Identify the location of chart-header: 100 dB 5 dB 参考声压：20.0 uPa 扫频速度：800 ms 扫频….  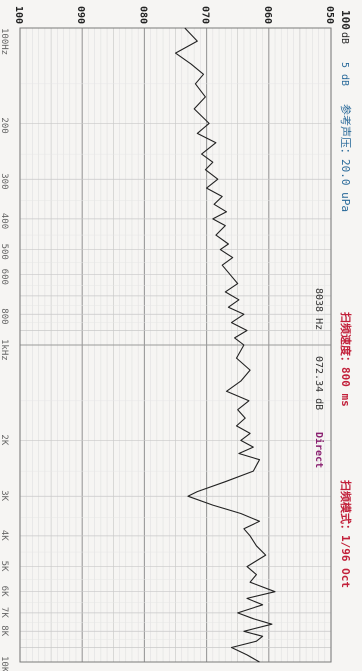
(346, 299).